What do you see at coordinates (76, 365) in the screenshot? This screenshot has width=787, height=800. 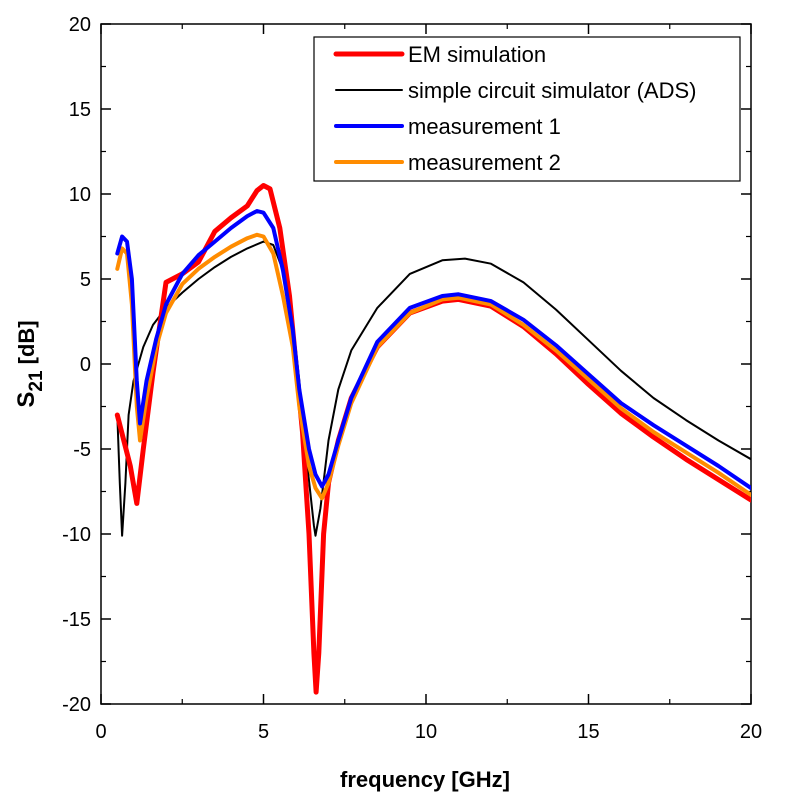 I see `y-axis-tick-labels: -20 -15 -10 -5 0 5 10 15 20` at bounding box center [76, 365].